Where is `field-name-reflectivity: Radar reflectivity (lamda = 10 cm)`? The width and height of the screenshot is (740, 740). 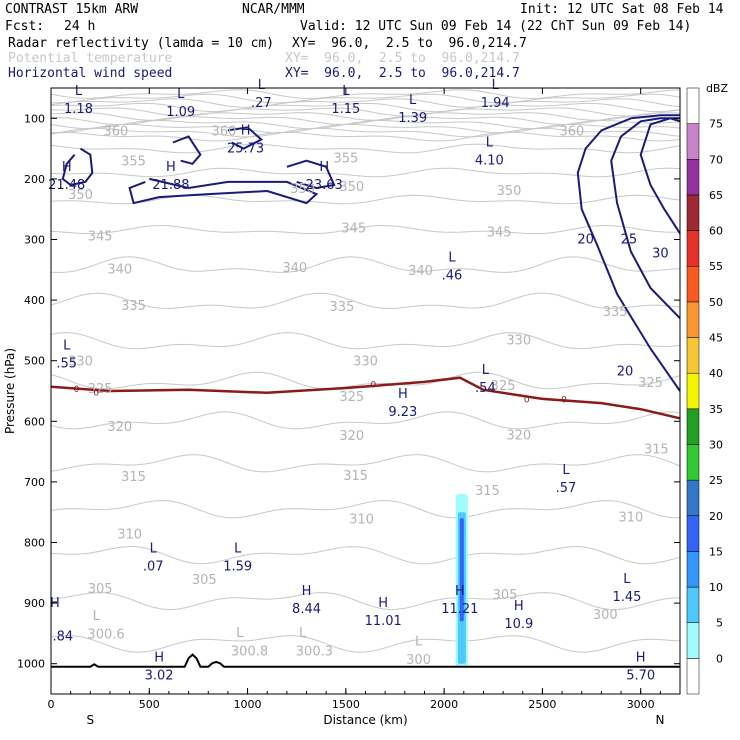 field-name-reflectivity: Radar reflectivity (lamda = 10 cm) is located at coordinates (141, 43).